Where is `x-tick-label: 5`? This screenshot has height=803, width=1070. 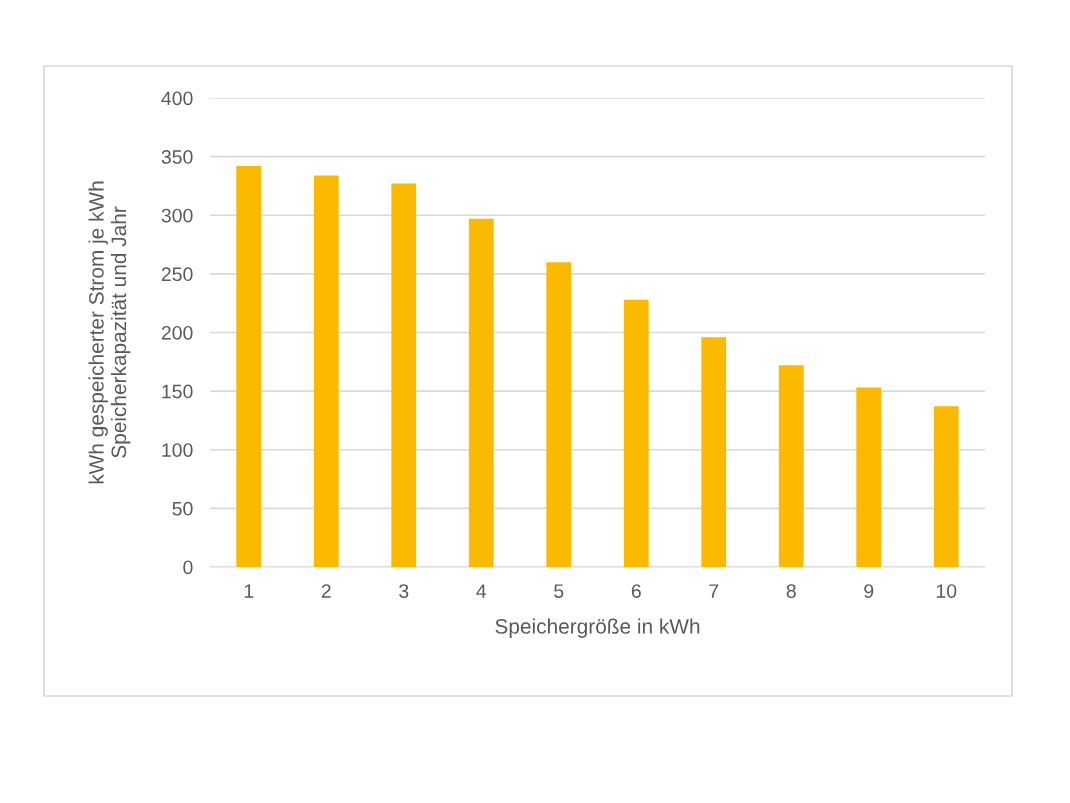 x-tick-label: 5 is located at coordinates (559, 591).